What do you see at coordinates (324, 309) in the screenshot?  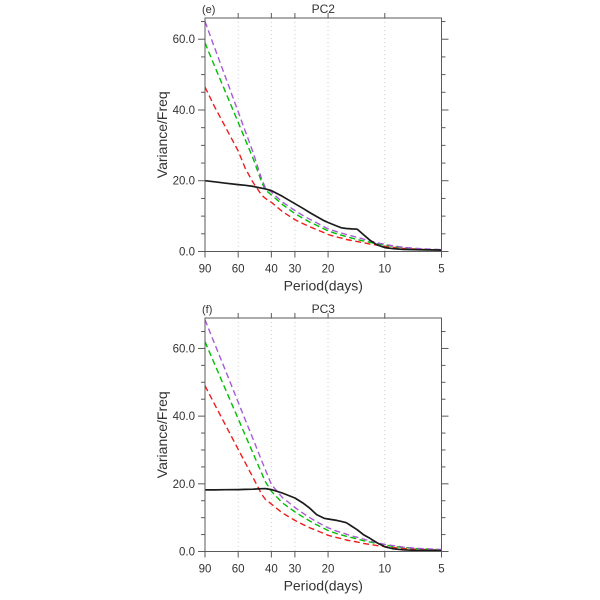 I see `chart-title: PC3` at bounding box center [324, 309].